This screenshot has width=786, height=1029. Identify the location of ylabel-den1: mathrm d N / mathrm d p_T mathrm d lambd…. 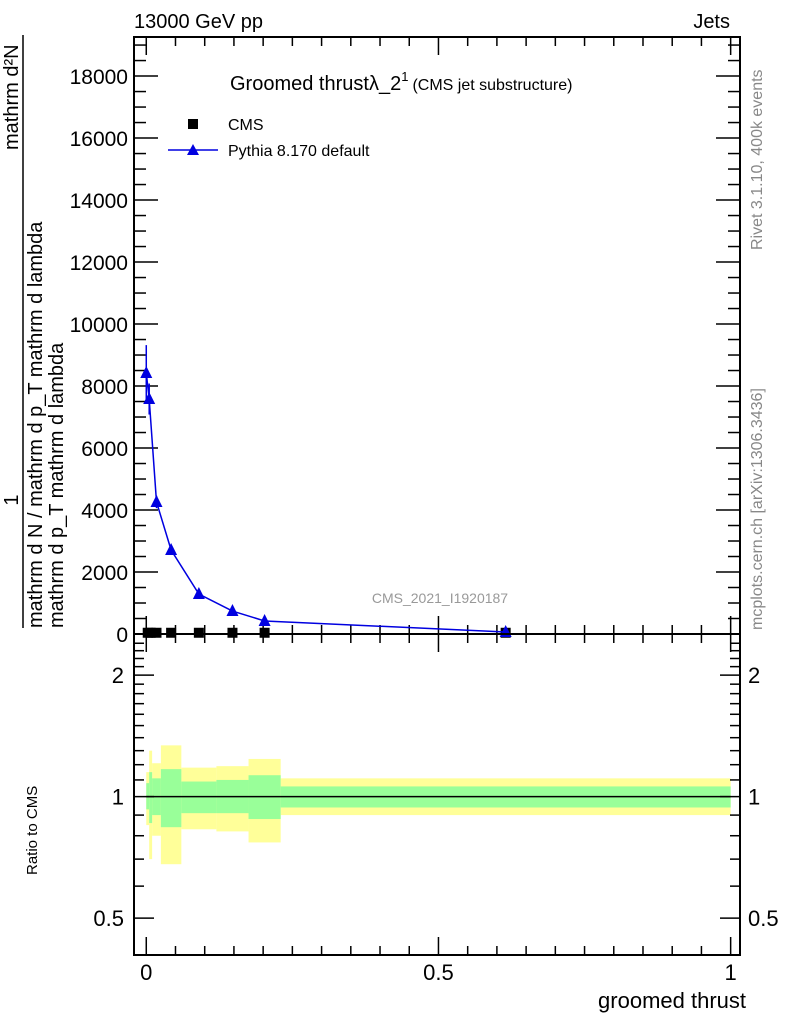
(36, 424).